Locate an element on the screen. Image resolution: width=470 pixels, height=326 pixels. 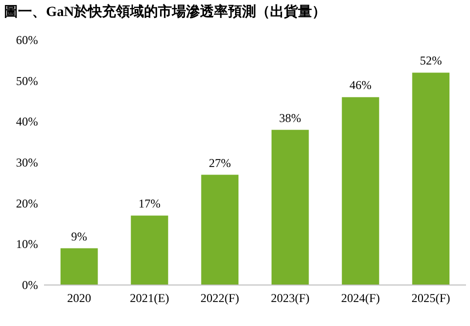
data-label: 52% is located at coordinates (431, 61).